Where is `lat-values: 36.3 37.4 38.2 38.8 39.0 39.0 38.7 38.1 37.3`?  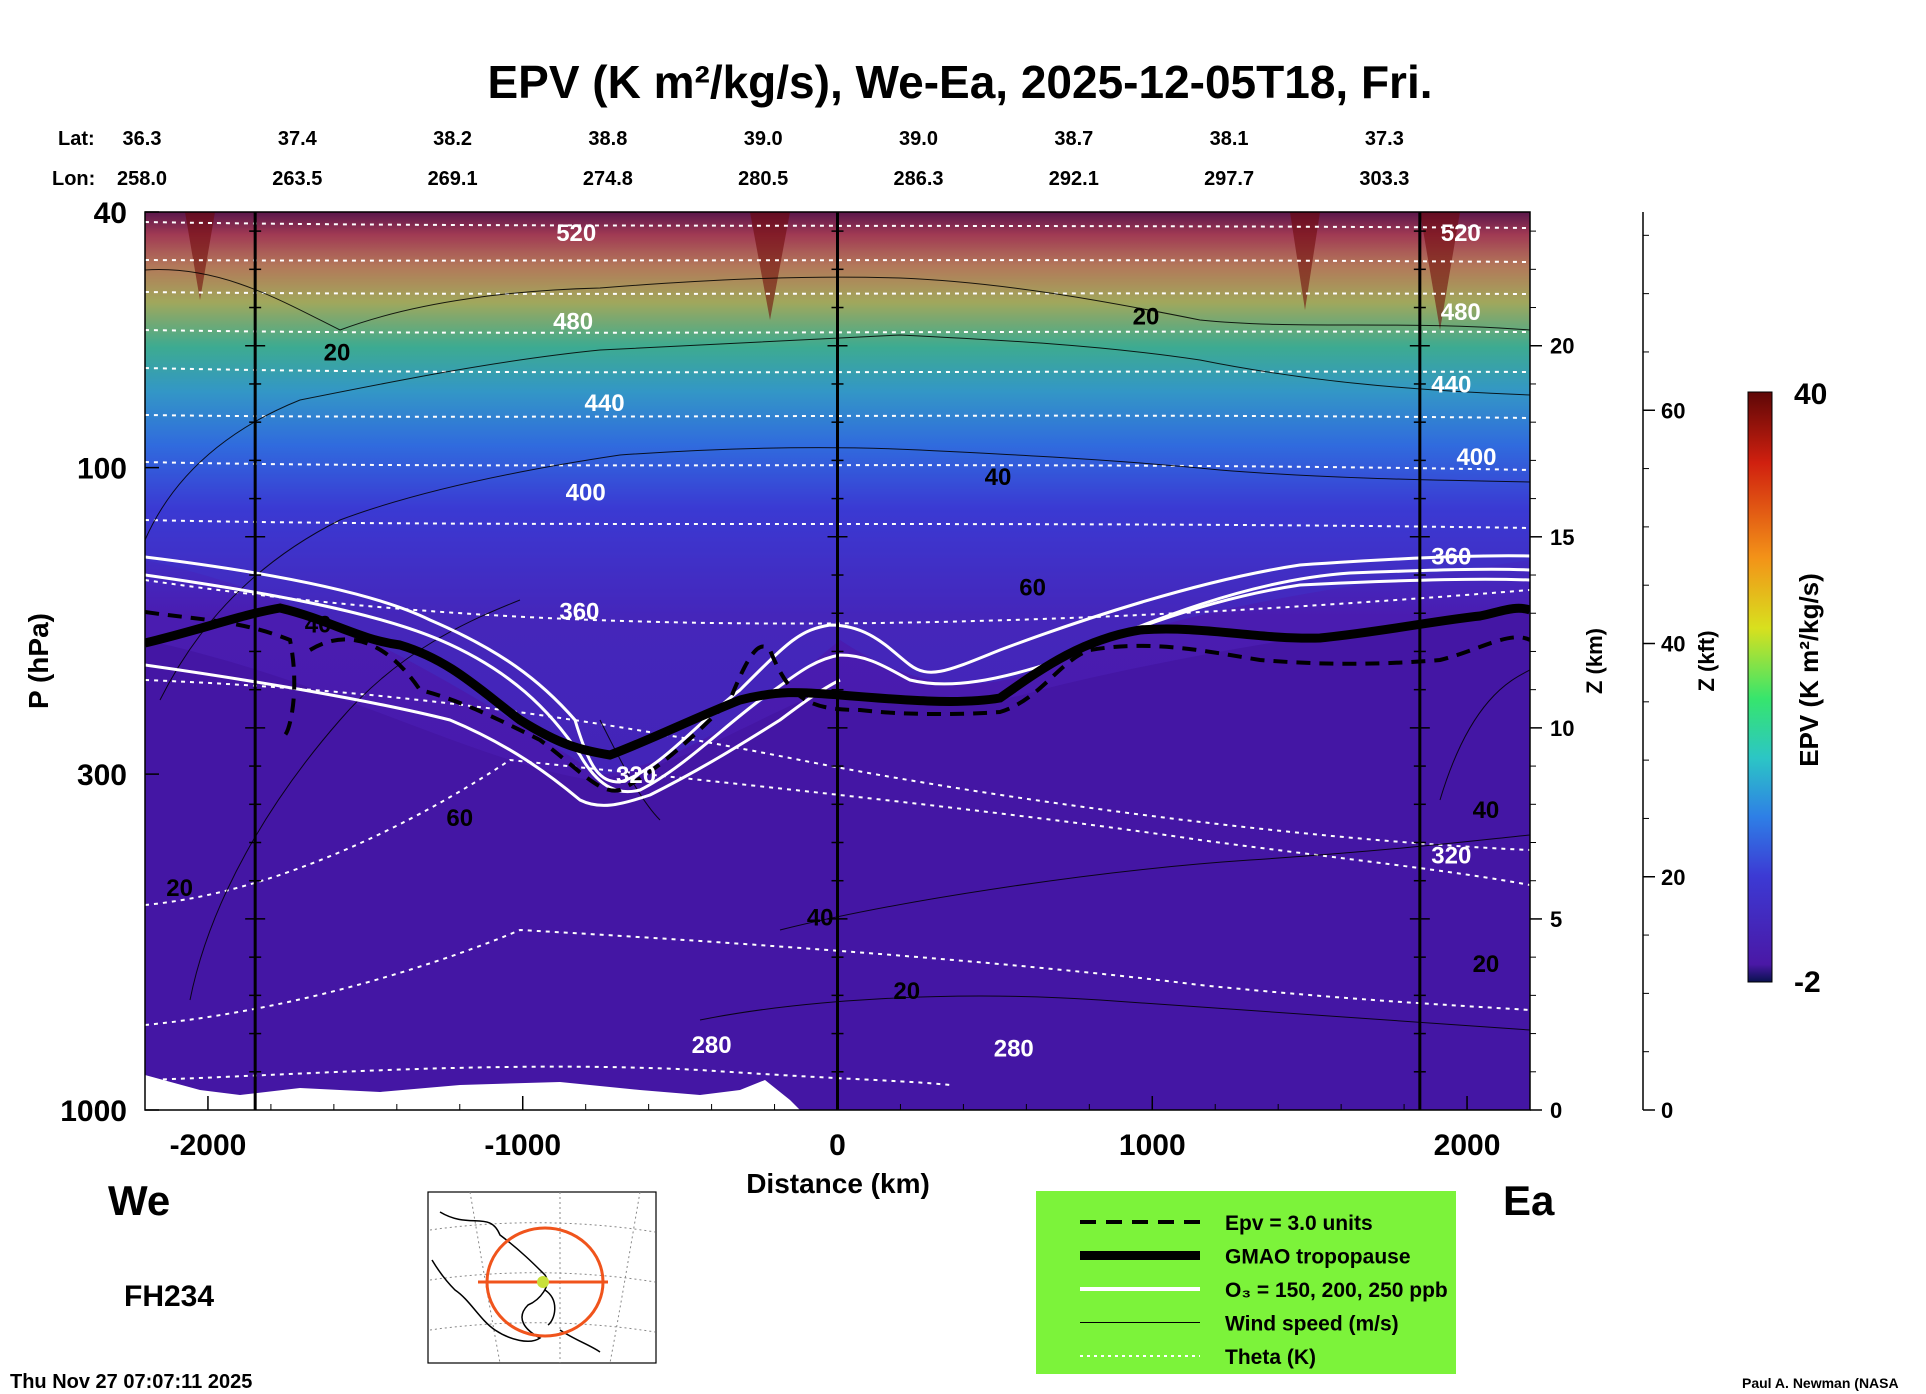 lat-values: 36.3 37.4 38.2 38.8 39.0 39.0 38.7 38.1 37.3 is located at coordinates (763, 139).